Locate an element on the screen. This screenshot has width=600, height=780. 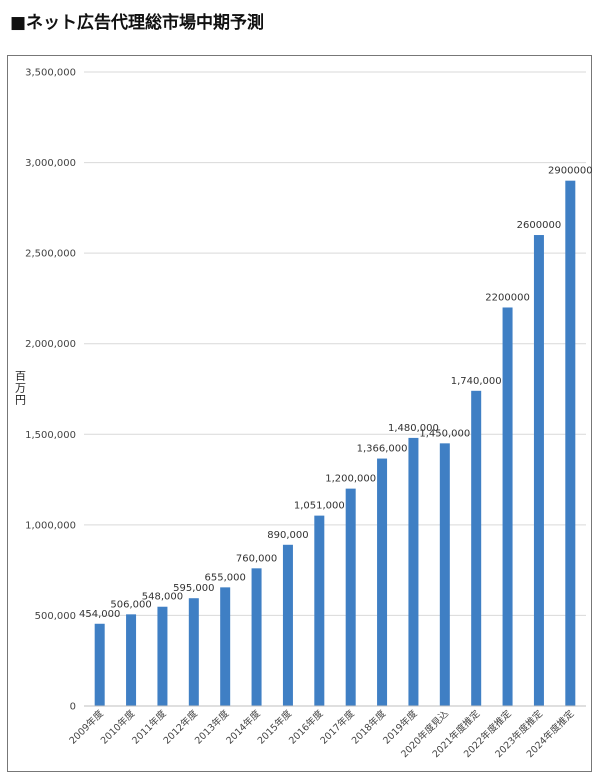
y-tick-label: 3,500,000 is located at coordinates (50, 73).